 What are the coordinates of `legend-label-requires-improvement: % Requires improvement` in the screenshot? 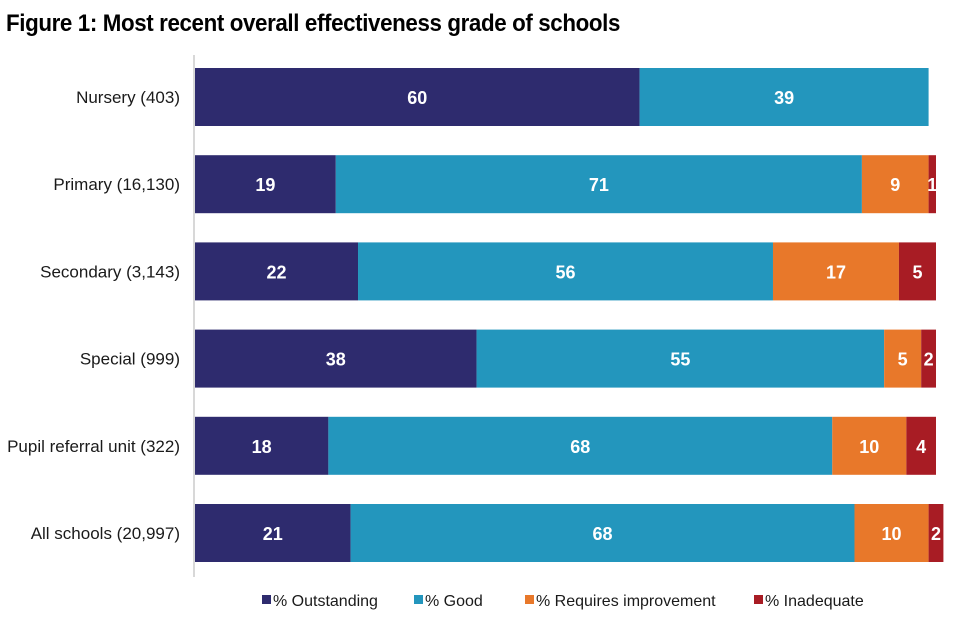 It's located at (626, 601).